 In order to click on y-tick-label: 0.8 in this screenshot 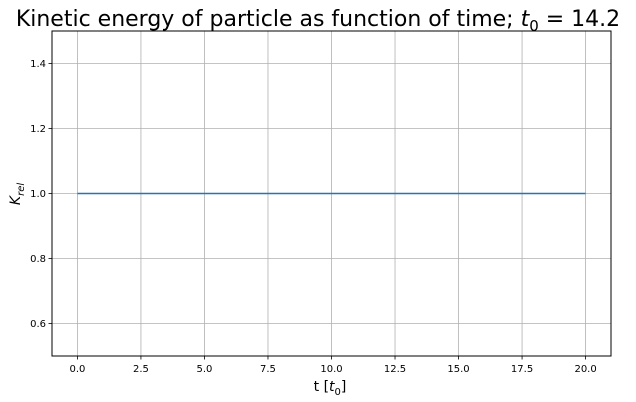, I will do `click(38, 259)`.